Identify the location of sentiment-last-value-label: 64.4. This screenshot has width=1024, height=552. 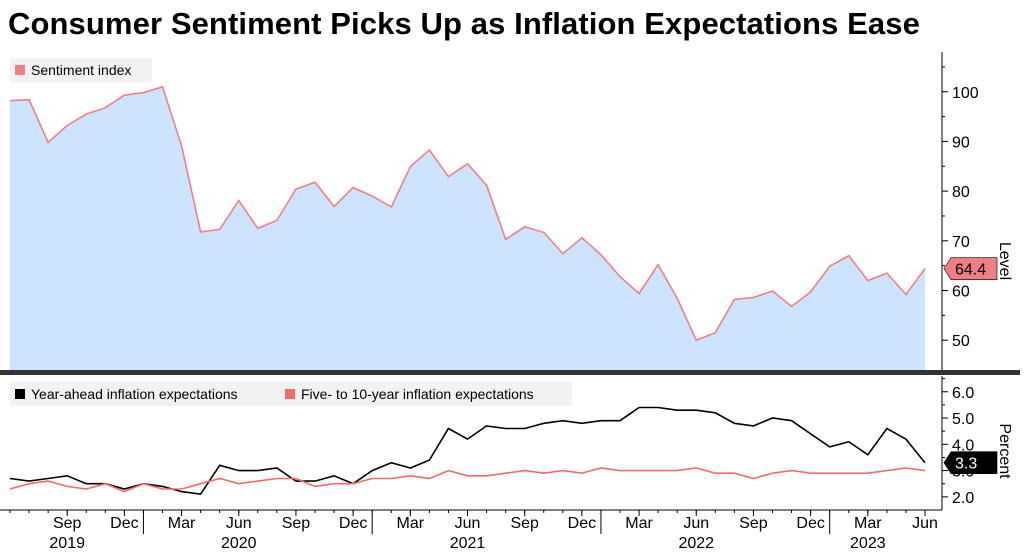
(970, 270).